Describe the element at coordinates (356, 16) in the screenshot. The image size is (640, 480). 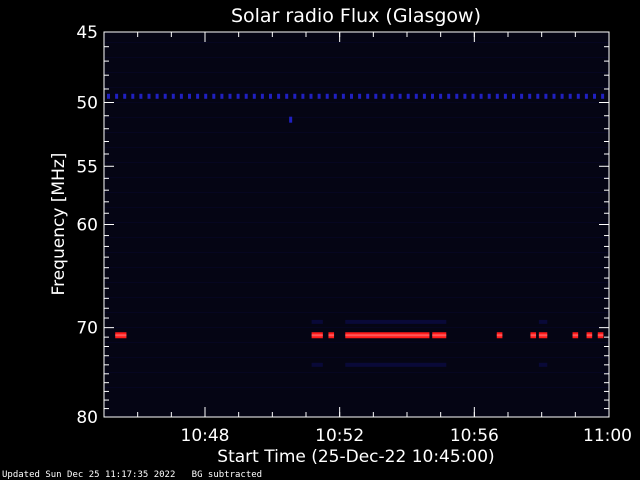
I see `chart-title: Solar radio Flux (Glasgow)` at that location.